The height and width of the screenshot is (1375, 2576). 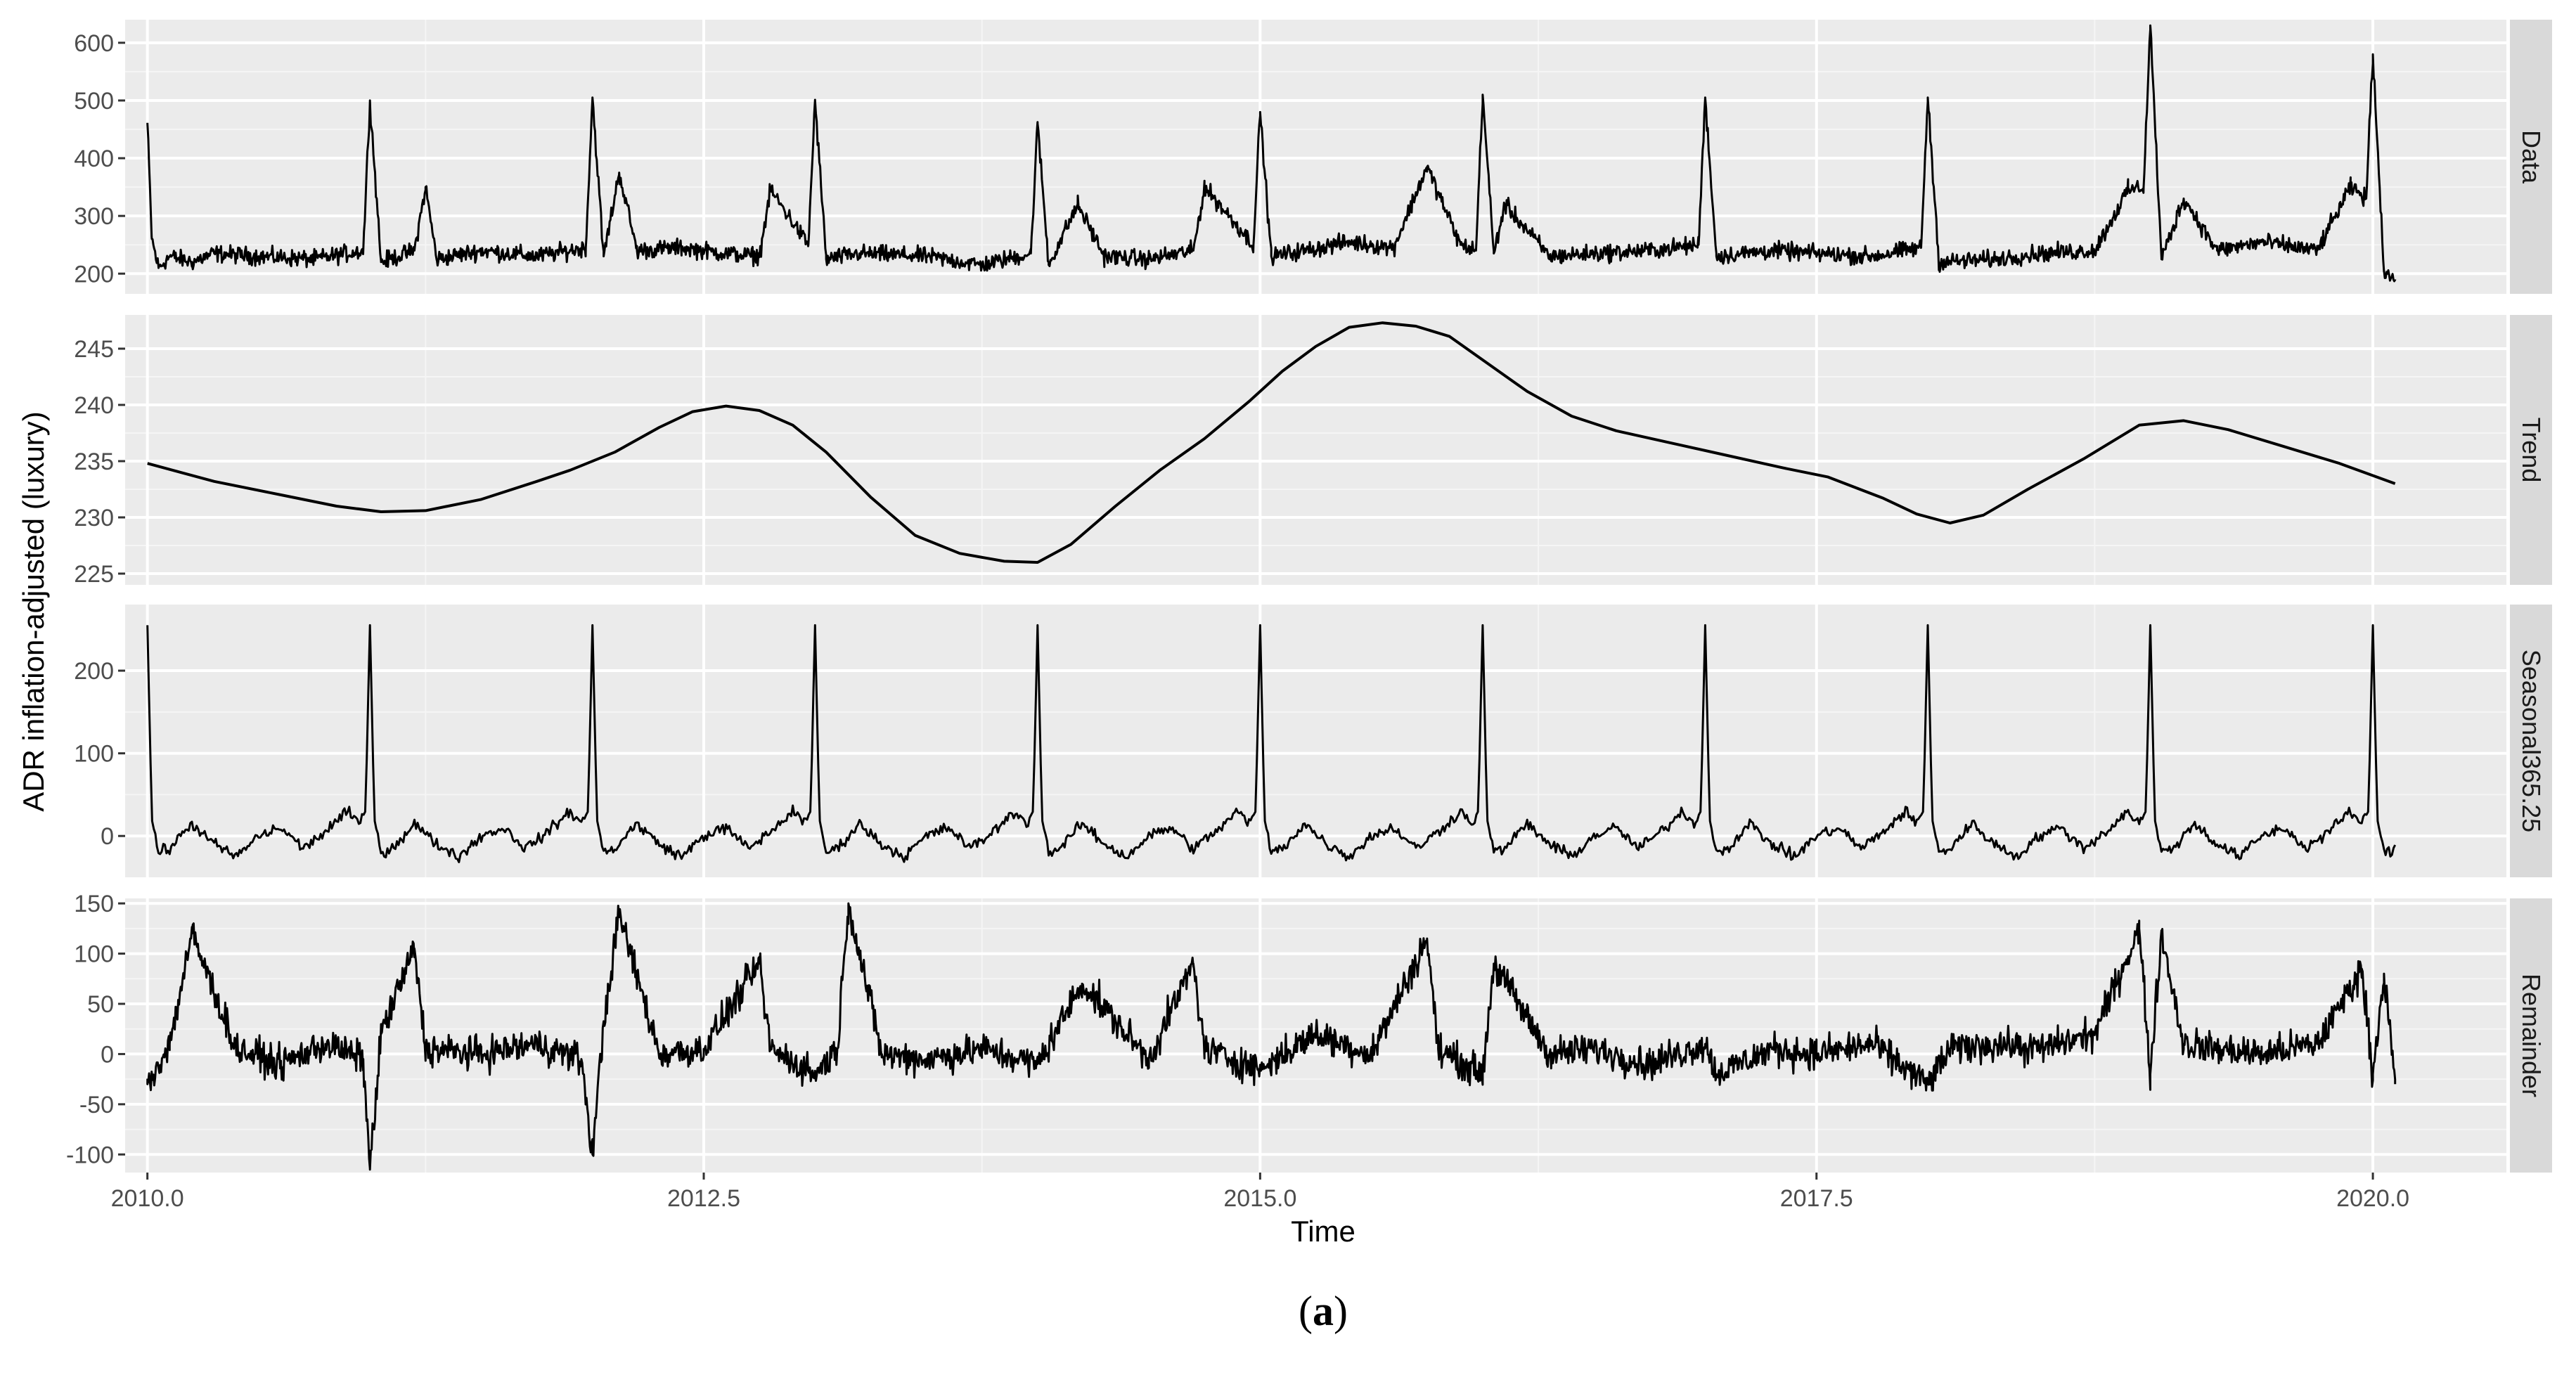 What do you see at coordinates (2372, 1198) in the screenshot?
I see `x-tick-label: 2020.0` at bounding box center [2372, 1198].